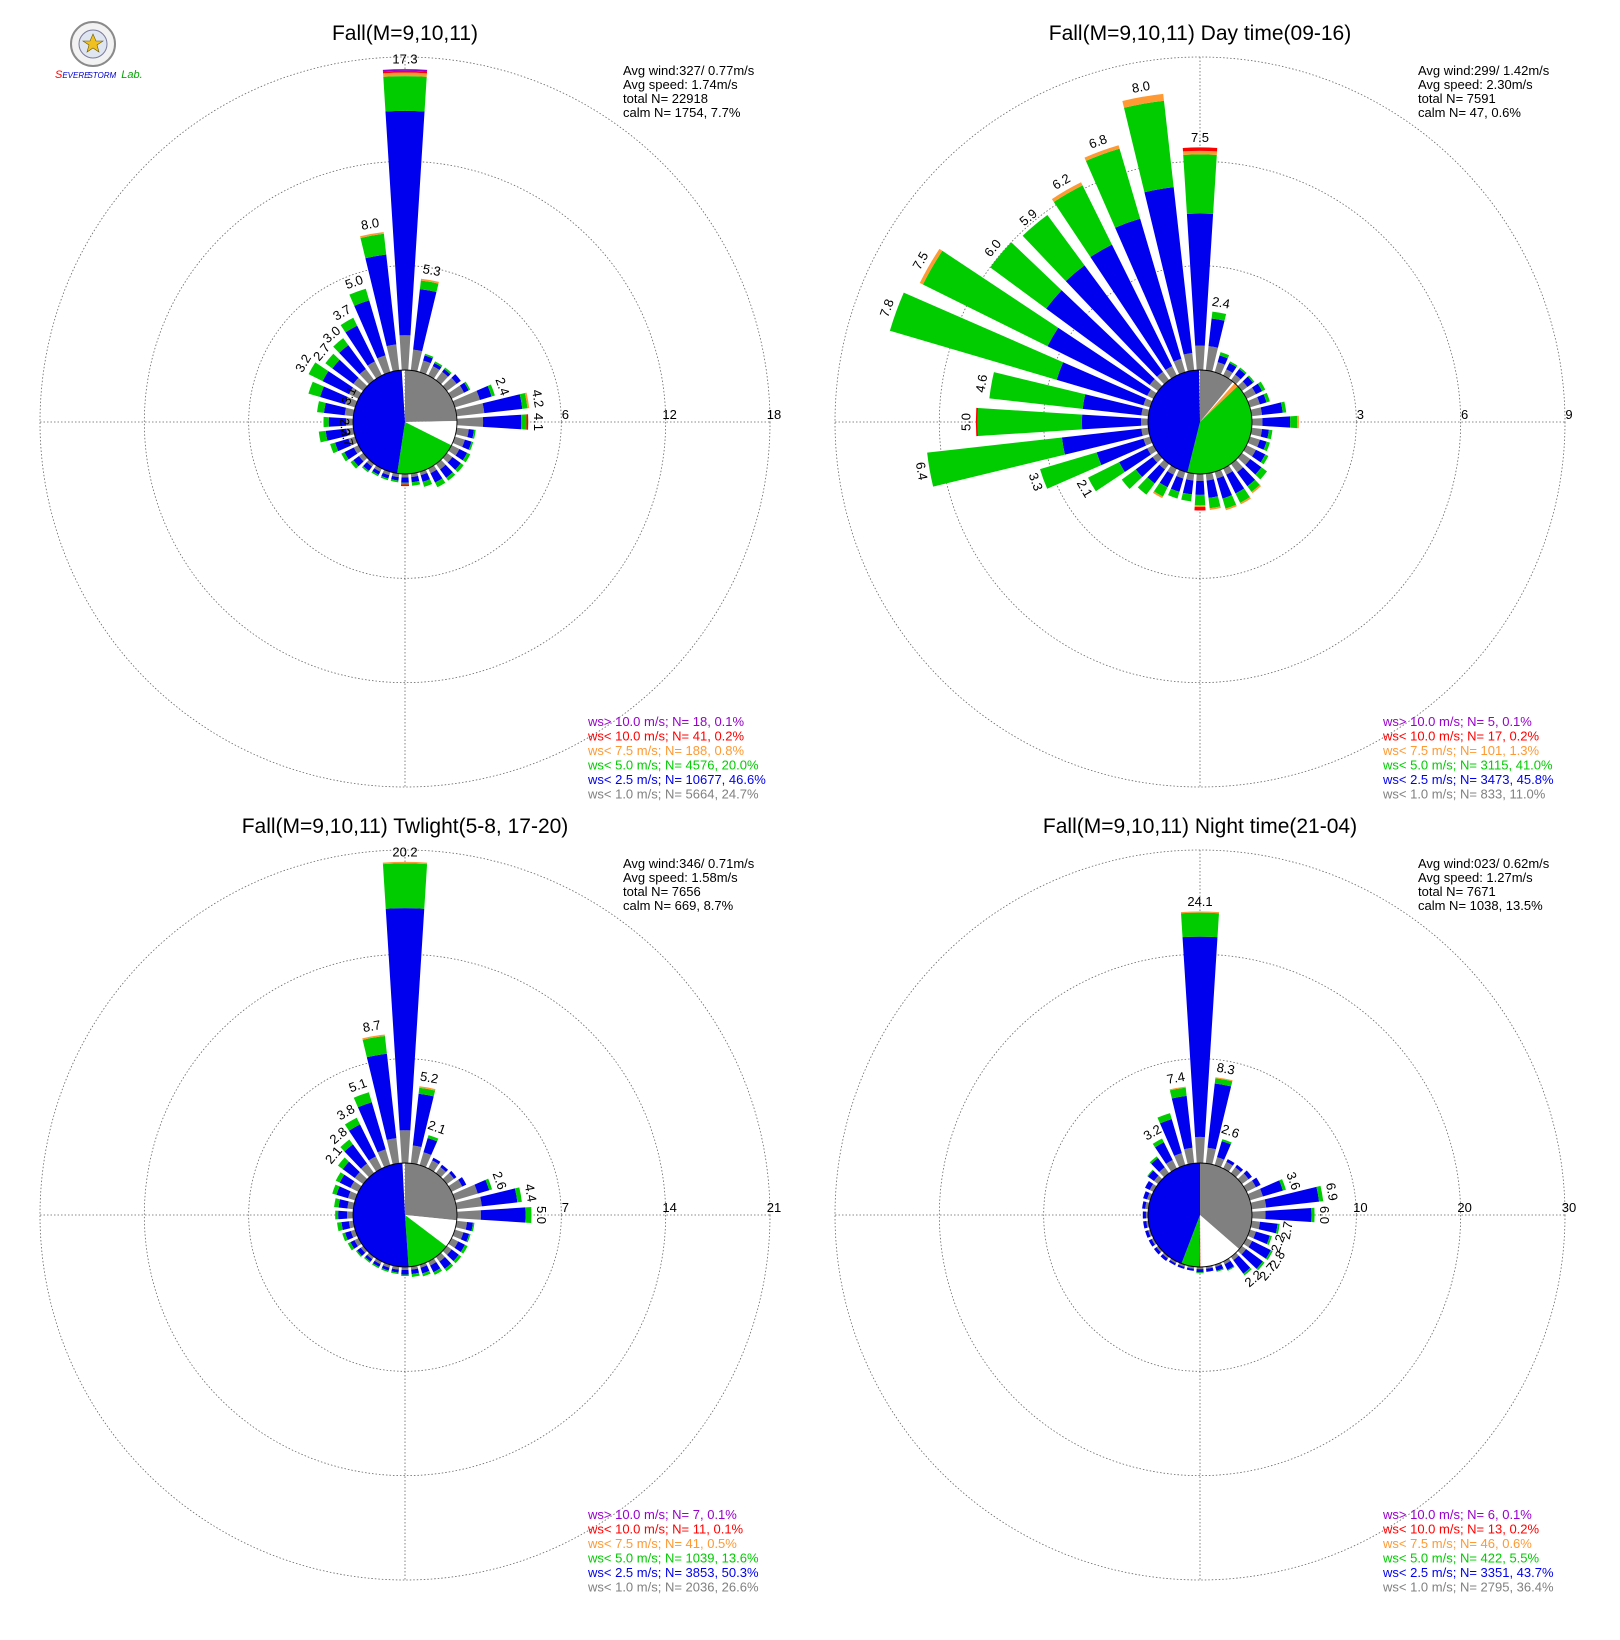 The width and height of the screenshot is (1620, 1640). Describe the element at coordinates (678, 905) in the screenshot. I see `stat-line: calm N= 669, 8.7%` at that location.